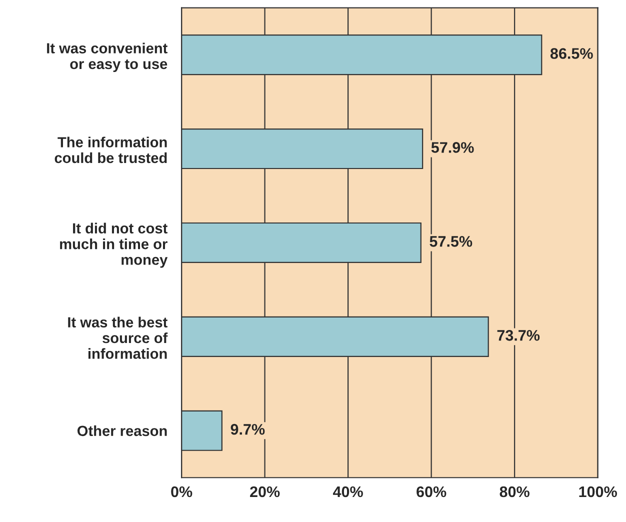 Image resolution: width=626 pixels, height=522 pixels. Describe the element at coordinates (122, 430) in the screenshot. I see `y-tick-label: Other reason` at that location.